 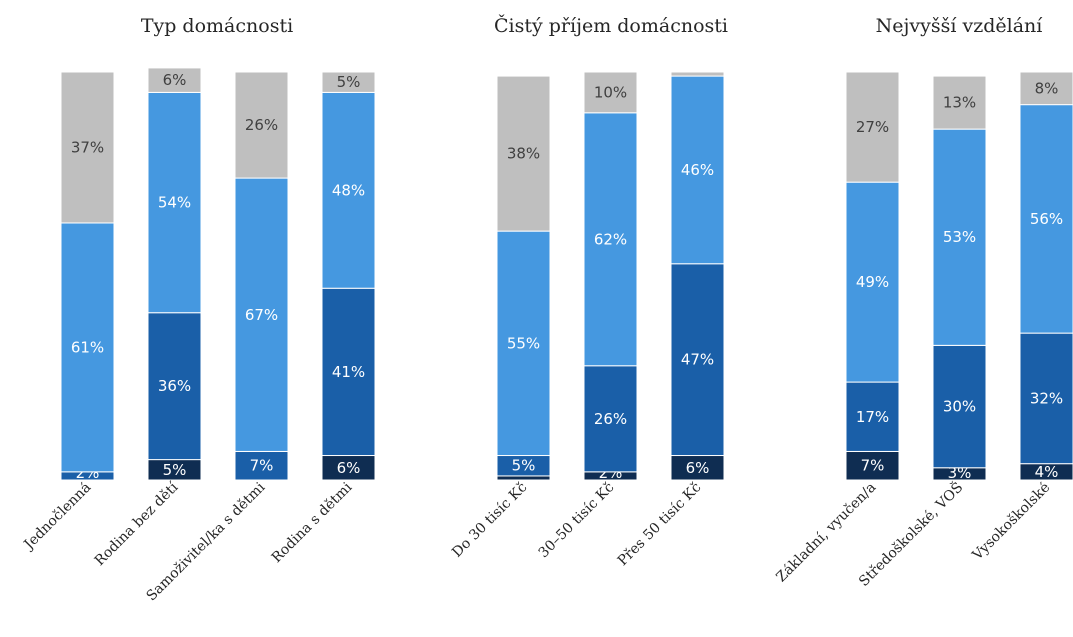 What do you see at coordinates (960, 473) in the screenshot?
I see `data-label: 3%` at bounding box center [960, 473].